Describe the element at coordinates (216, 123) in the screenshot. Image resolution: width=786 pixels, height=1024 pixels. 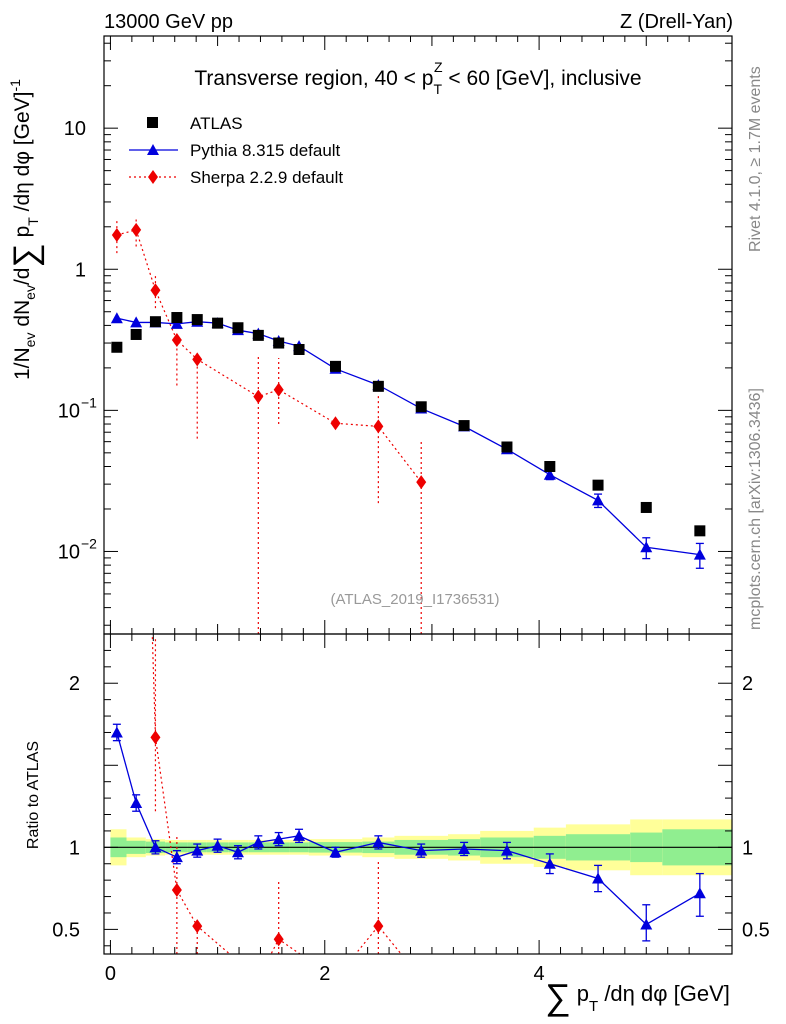
I see `legend-atlas-label: ATLAS` at that location.